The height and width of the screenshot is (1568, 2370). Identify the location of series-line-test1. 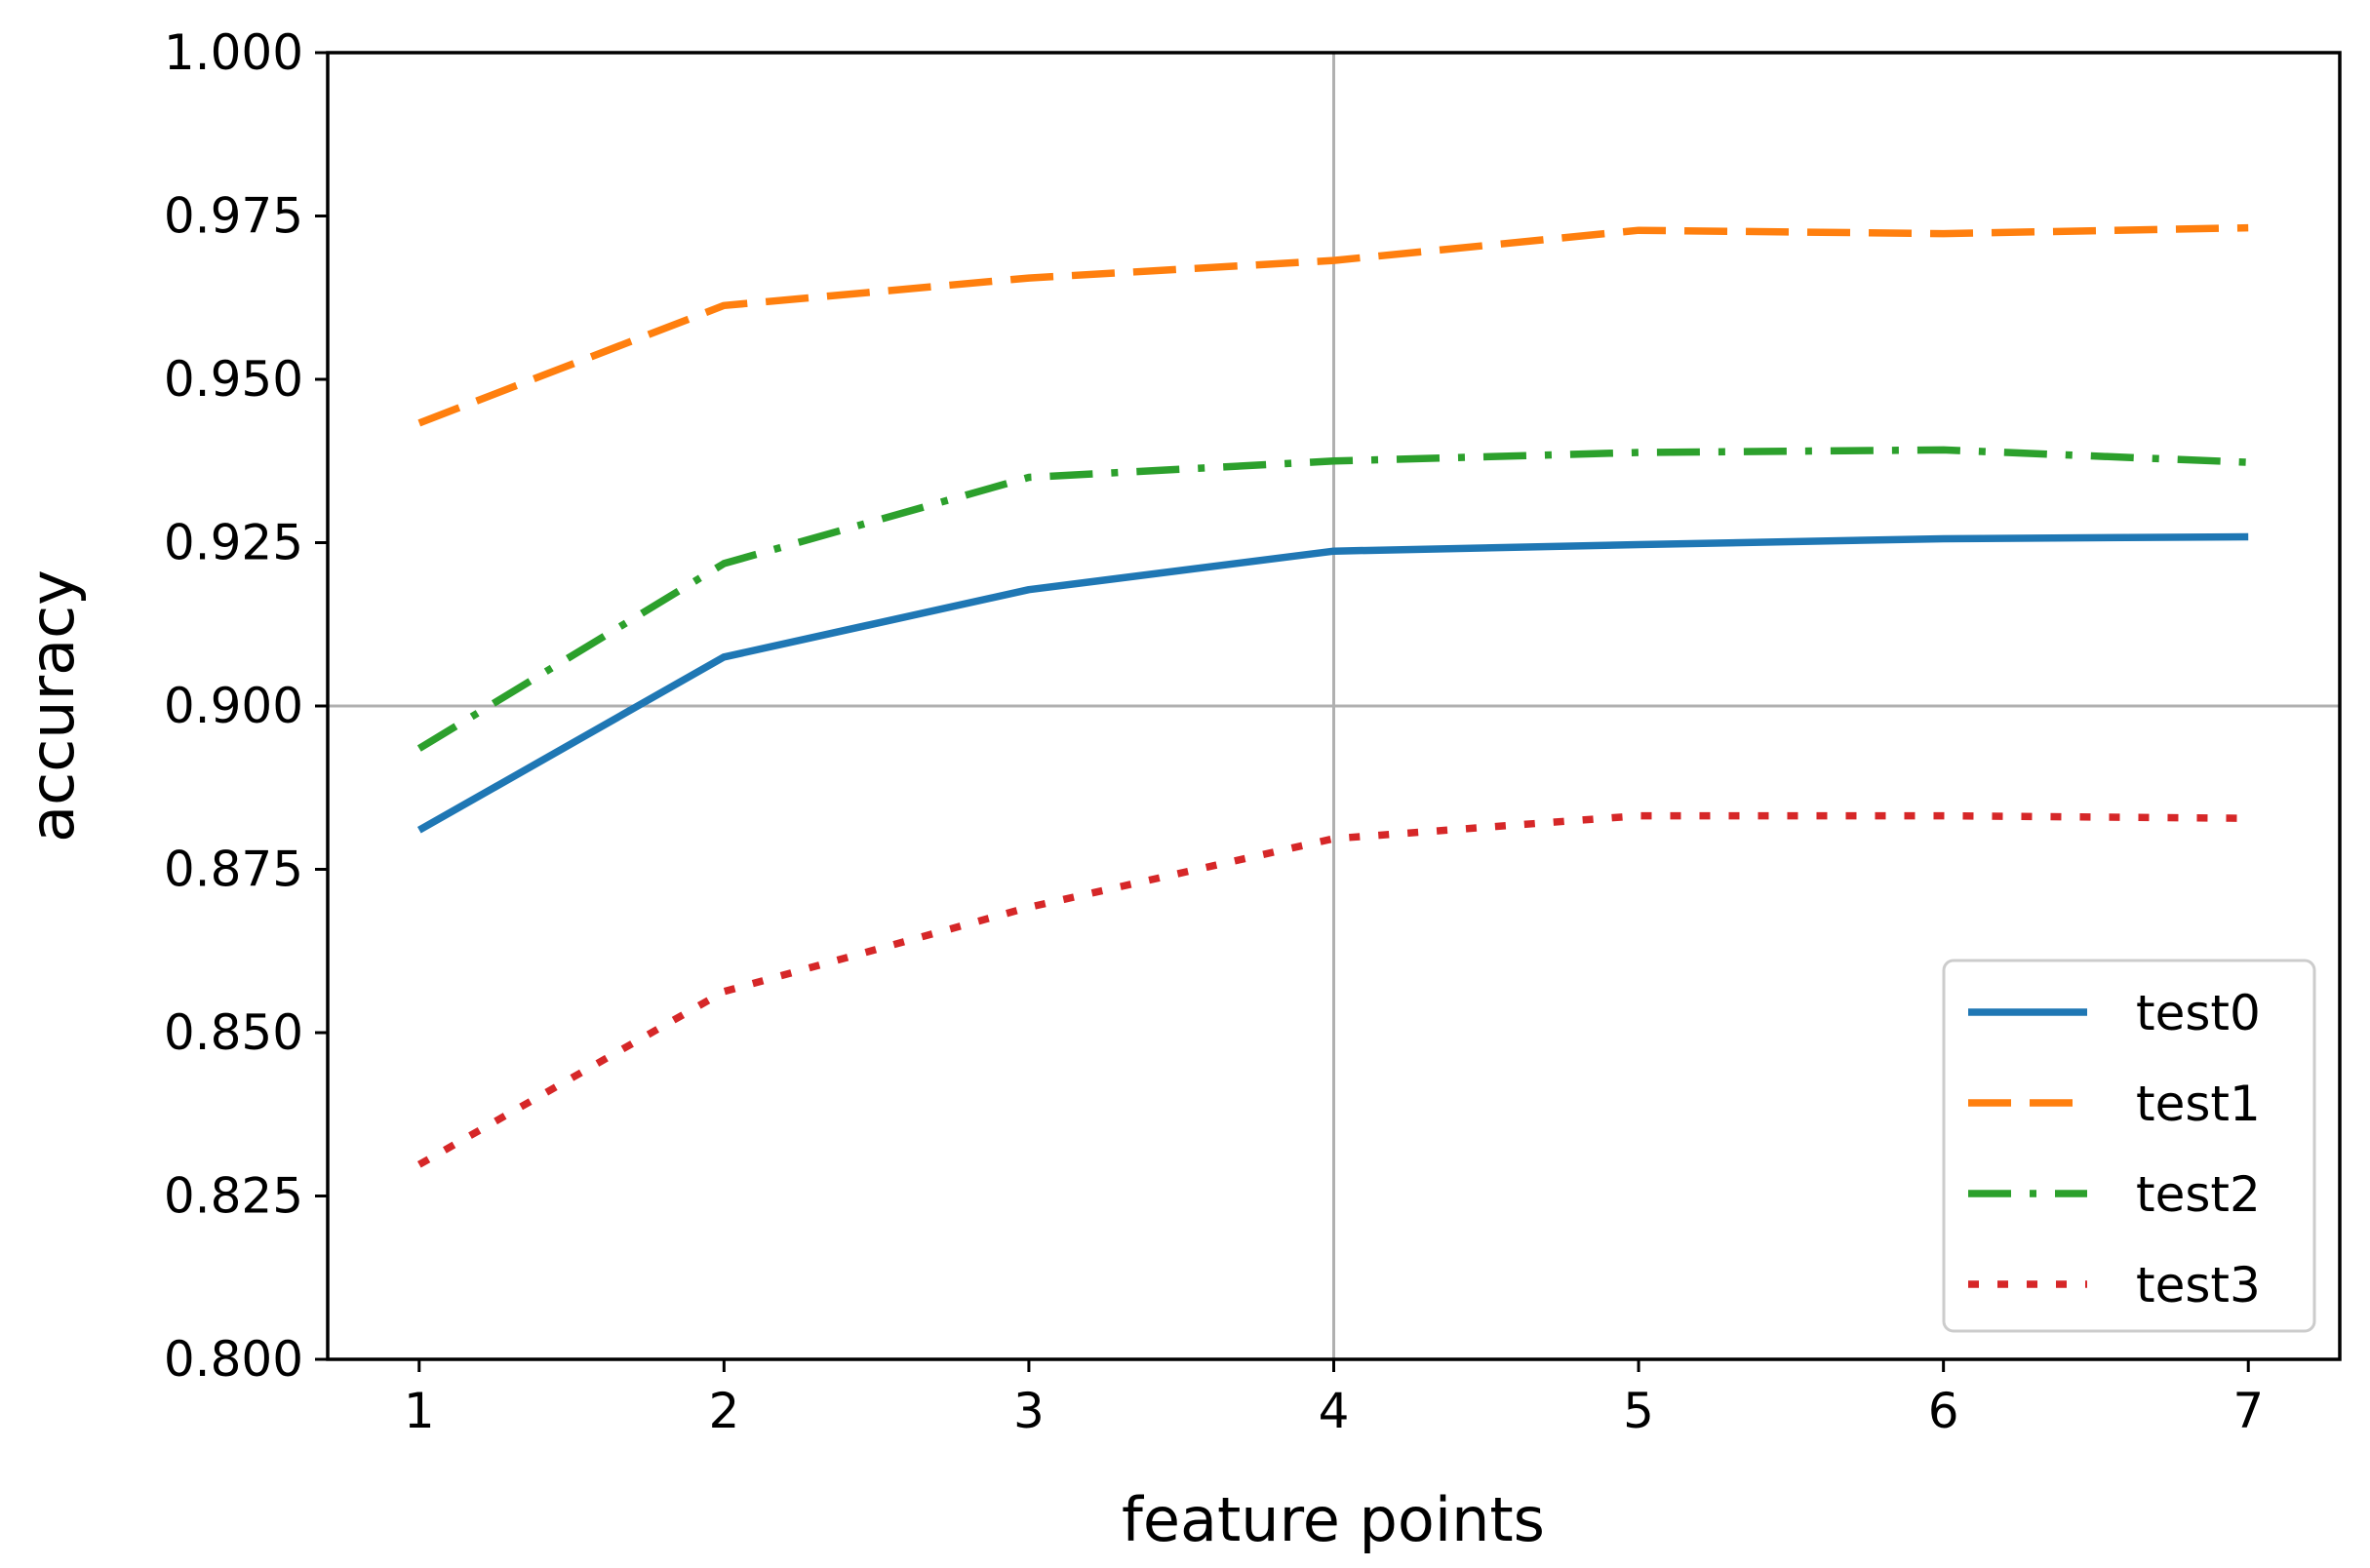
(1333, 325).